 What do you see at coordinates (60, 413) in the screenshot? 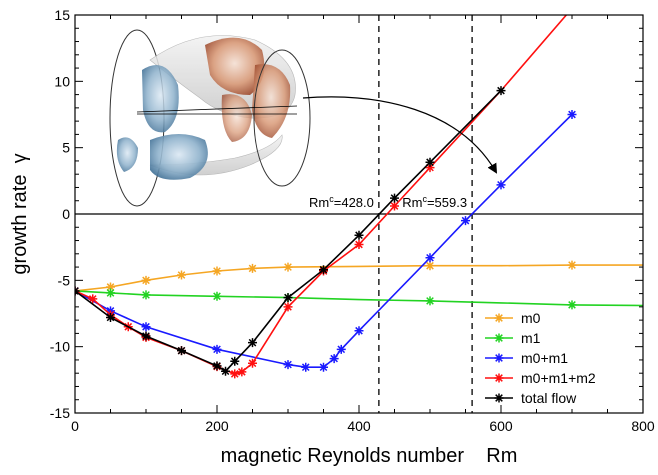
I see `y-tick-label: -15` at bounding box center [60, 413].